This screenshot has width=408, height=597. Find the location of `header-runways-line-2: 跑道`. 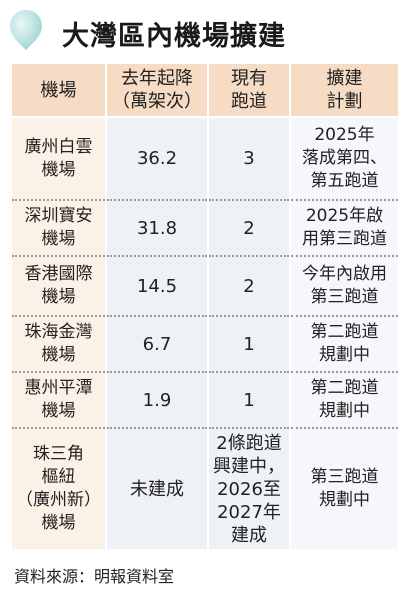

header-runways-line-2: 跑道 is located at coordinates (249, 101).